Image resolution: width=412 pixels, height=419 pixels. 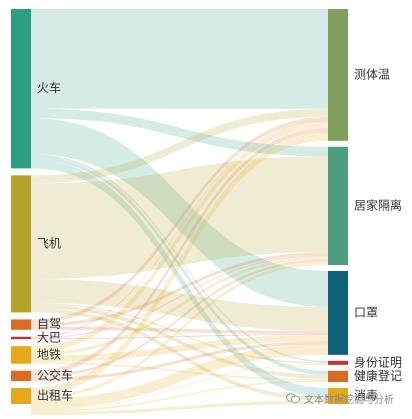 What do you see at coordinates (293, 398) in the screenshot?
I see `wechat-icon` at bounding box center [293, 398].